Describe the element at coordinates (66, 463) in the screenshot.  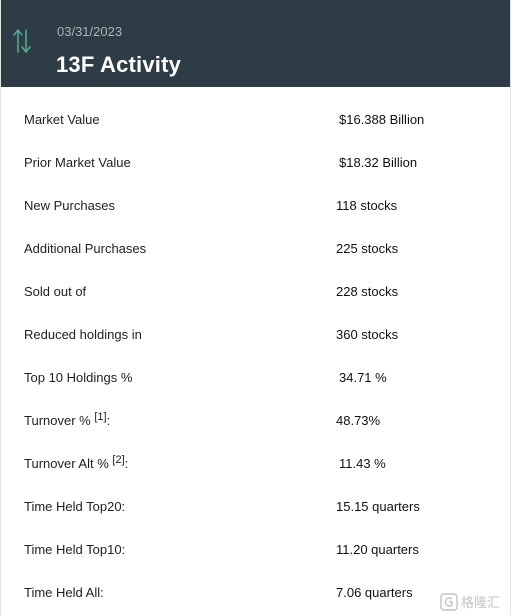
I see `row-label-text: Turnover Alt %` at that location.